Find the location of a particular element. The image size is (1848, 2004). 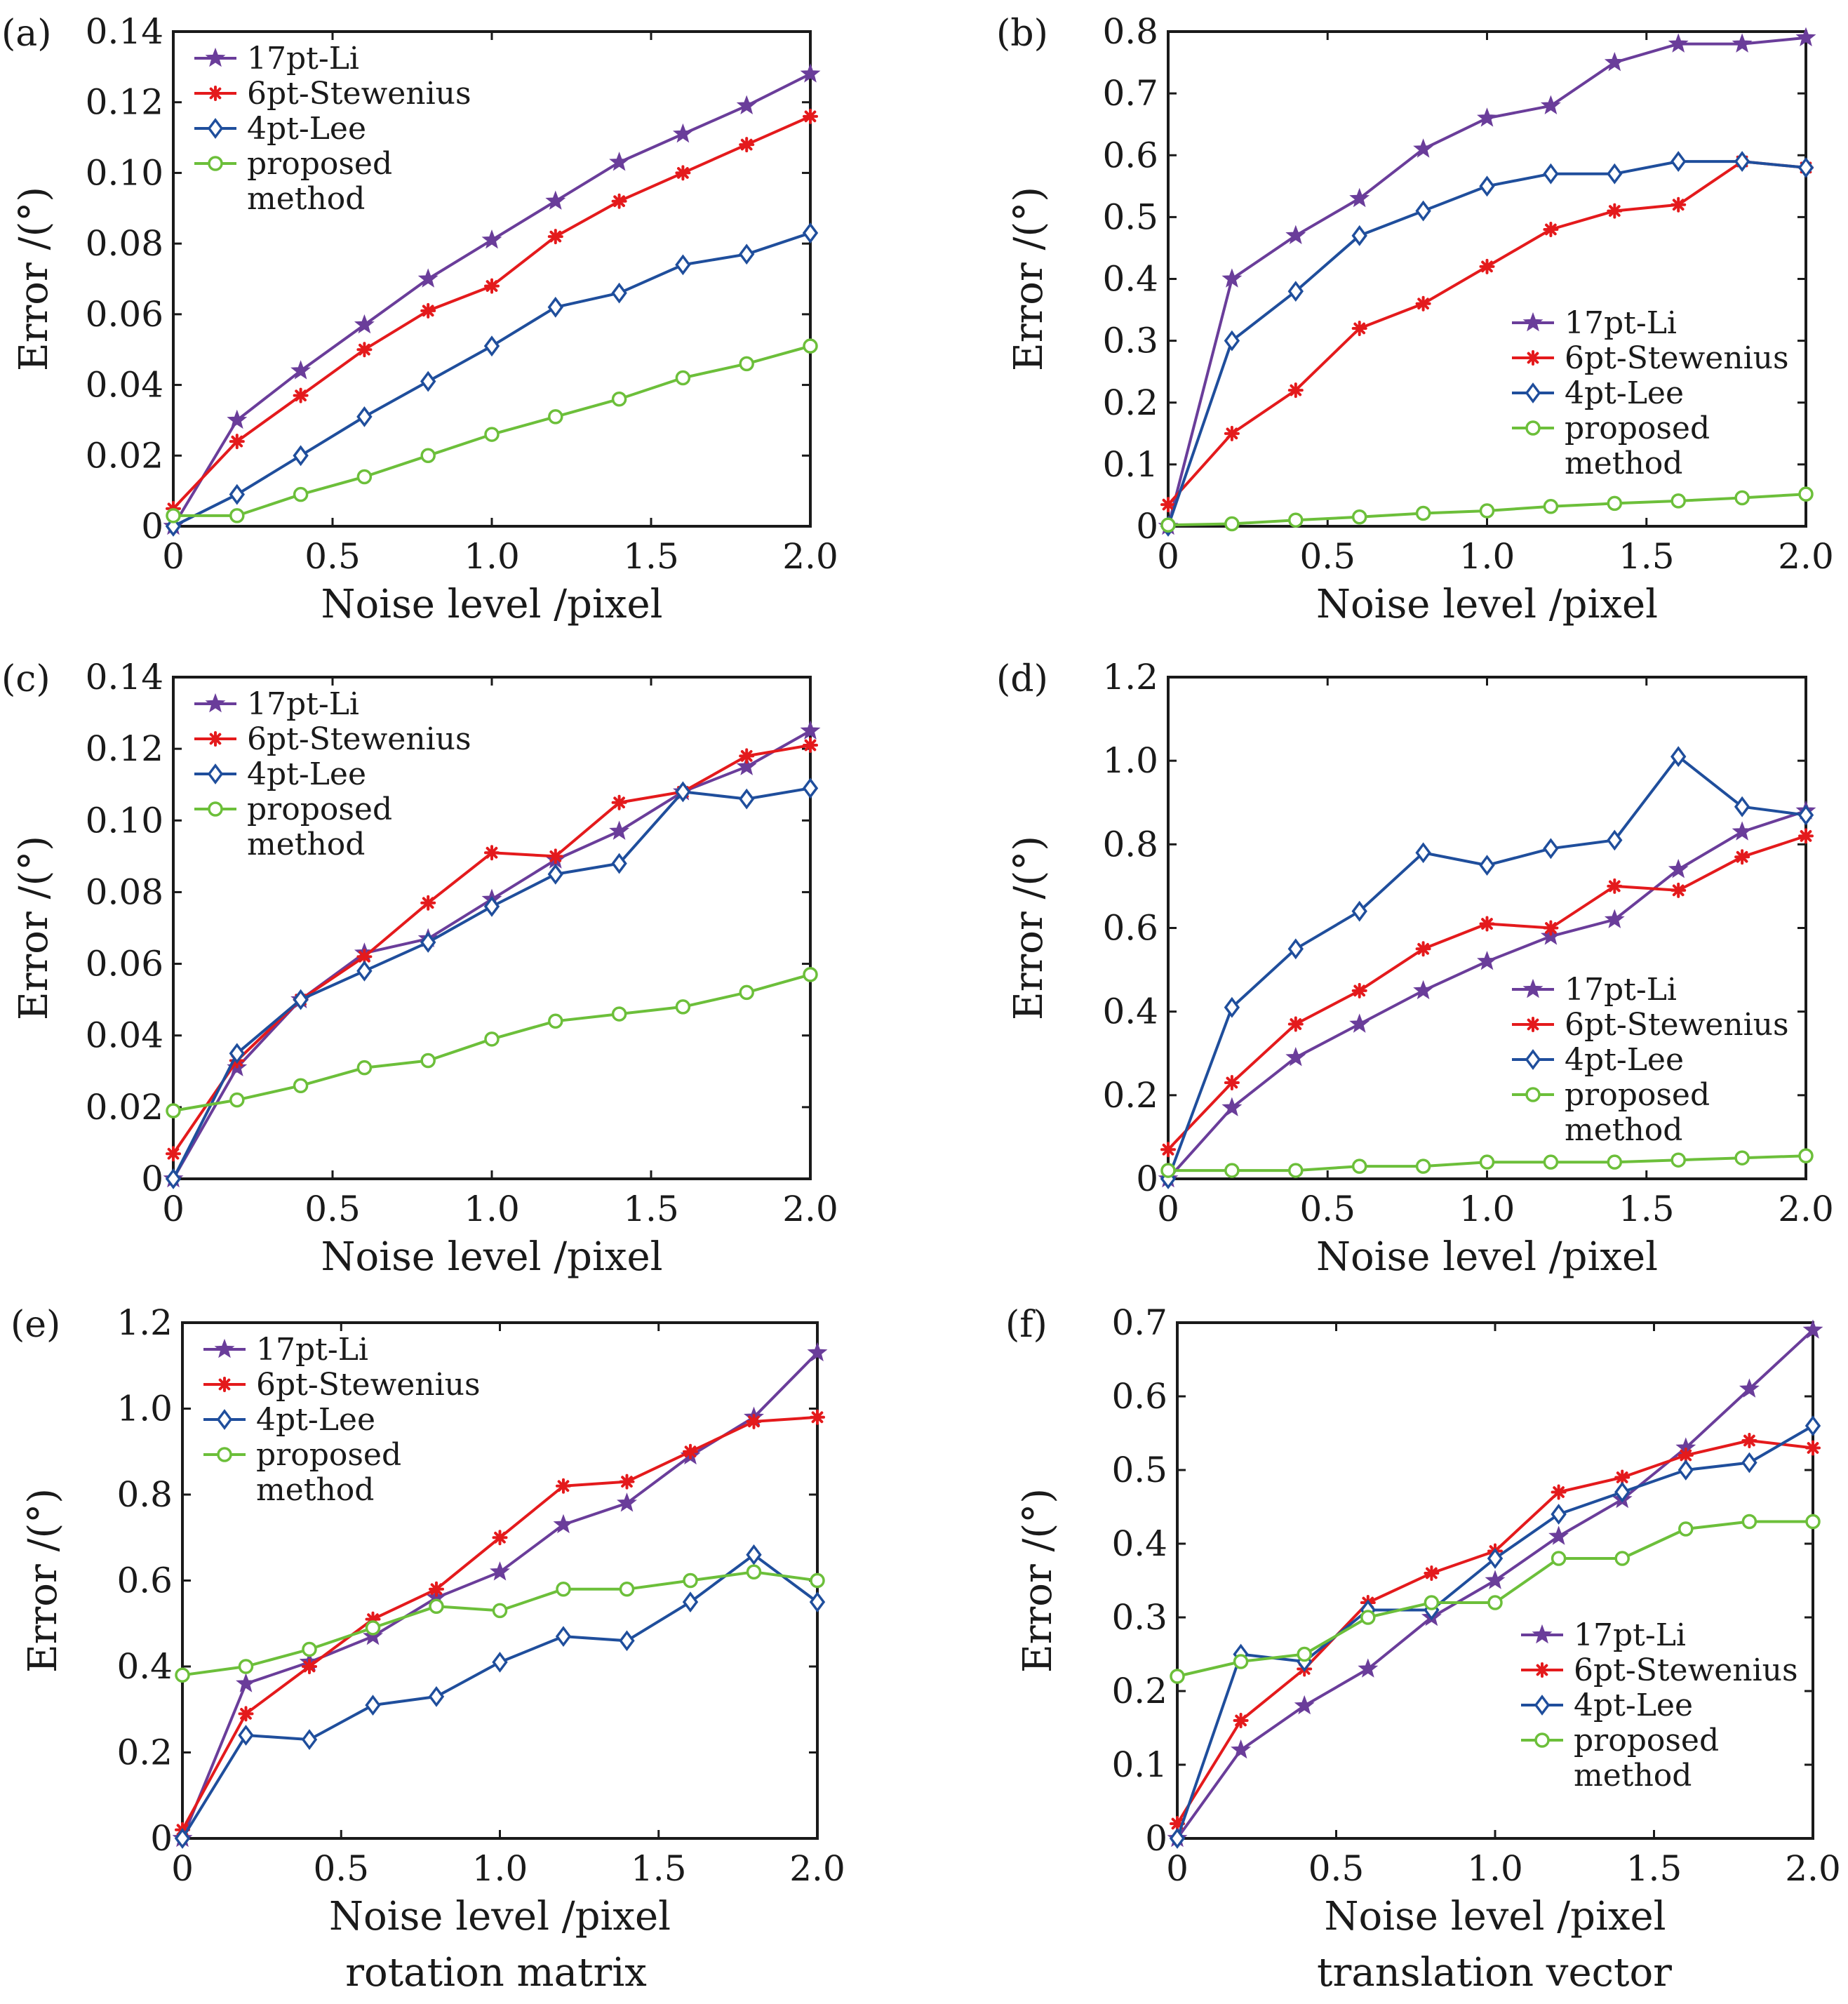

panel-label: (c) is located at coordinates (26, 679).